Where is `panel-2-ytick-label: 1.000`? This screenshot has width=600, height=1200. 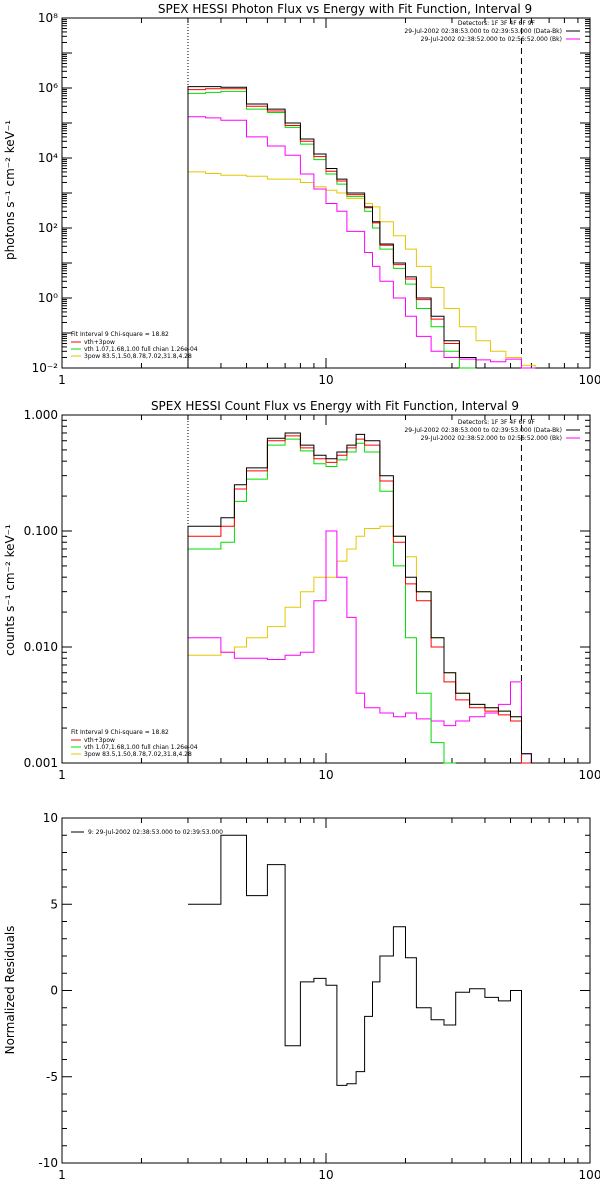
panel-2-ytick-label: 1.000 is located at coordinates (41, 415).